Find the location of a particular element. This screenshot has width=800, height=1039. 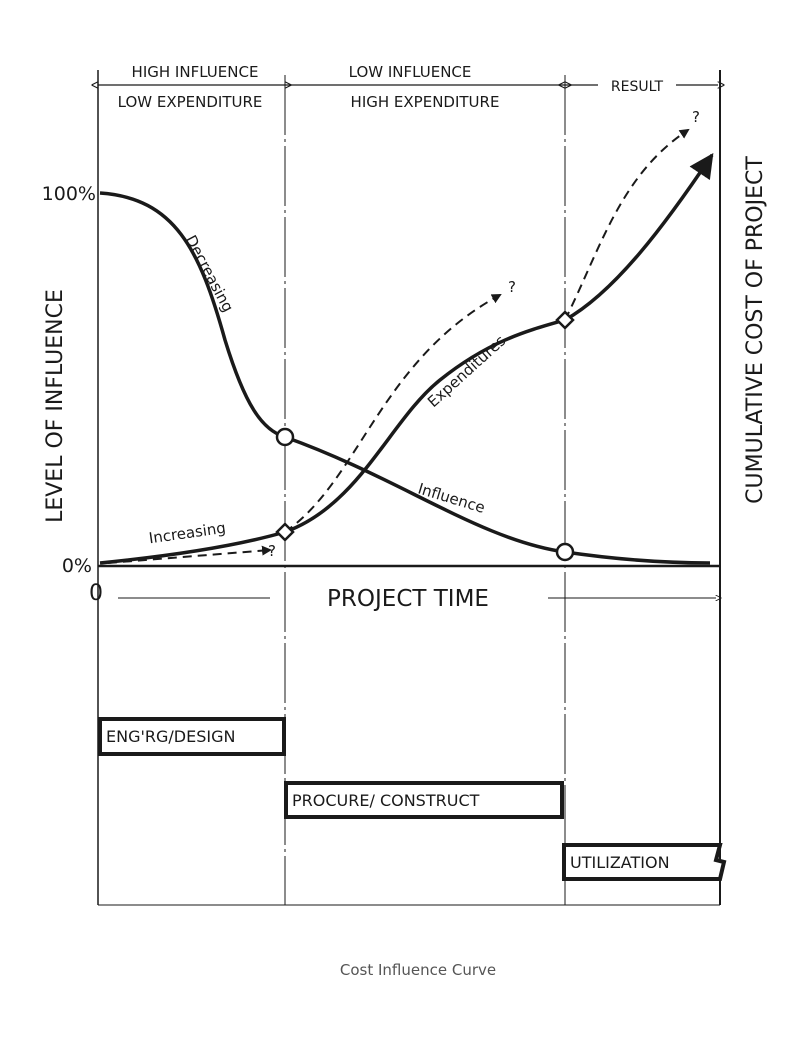

curve-label: Expenditures is located at coordinates (466, 370).